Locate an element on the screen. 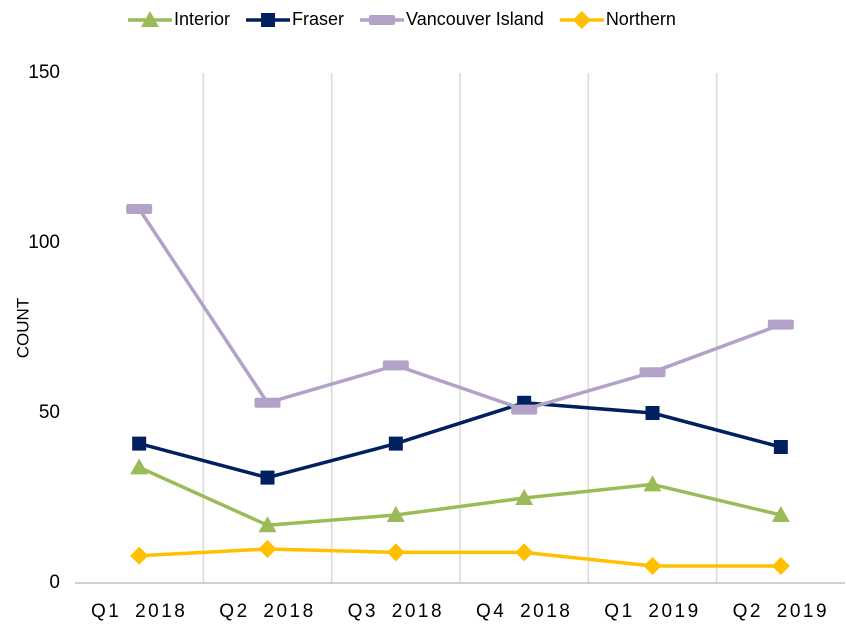  legend-label: Fraser is located at coordinates (318, 19).